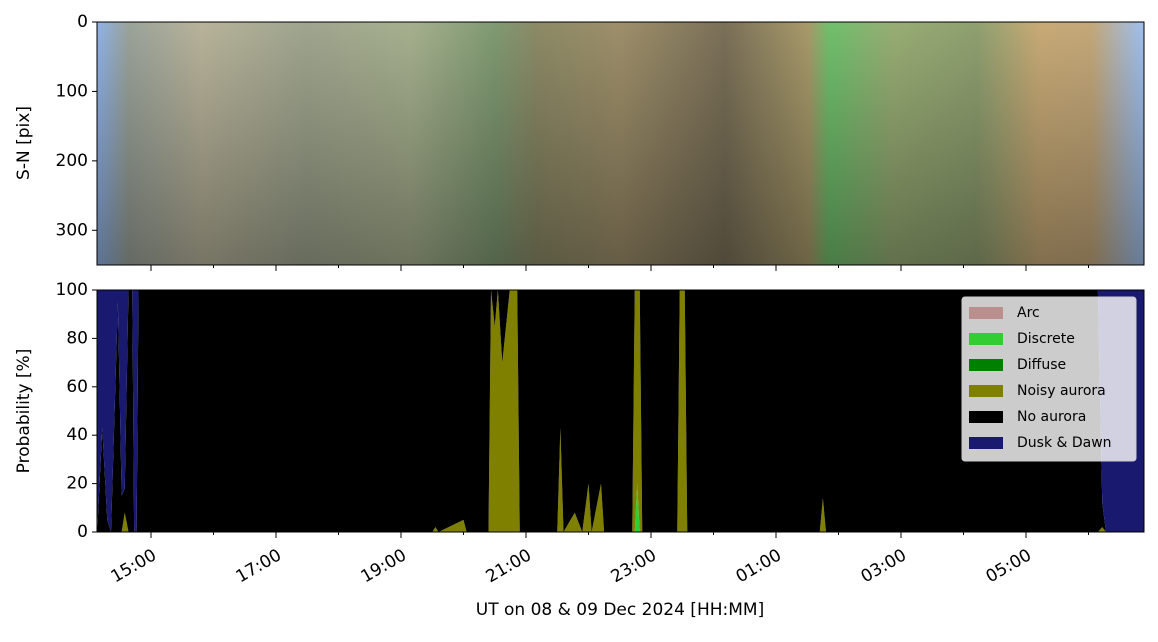 This screenshot has height=642, width=1158. Describe the element at coordinates (1064, 443) in the screenshot. I see `legend-label: Dusk & Dawn` at that location.